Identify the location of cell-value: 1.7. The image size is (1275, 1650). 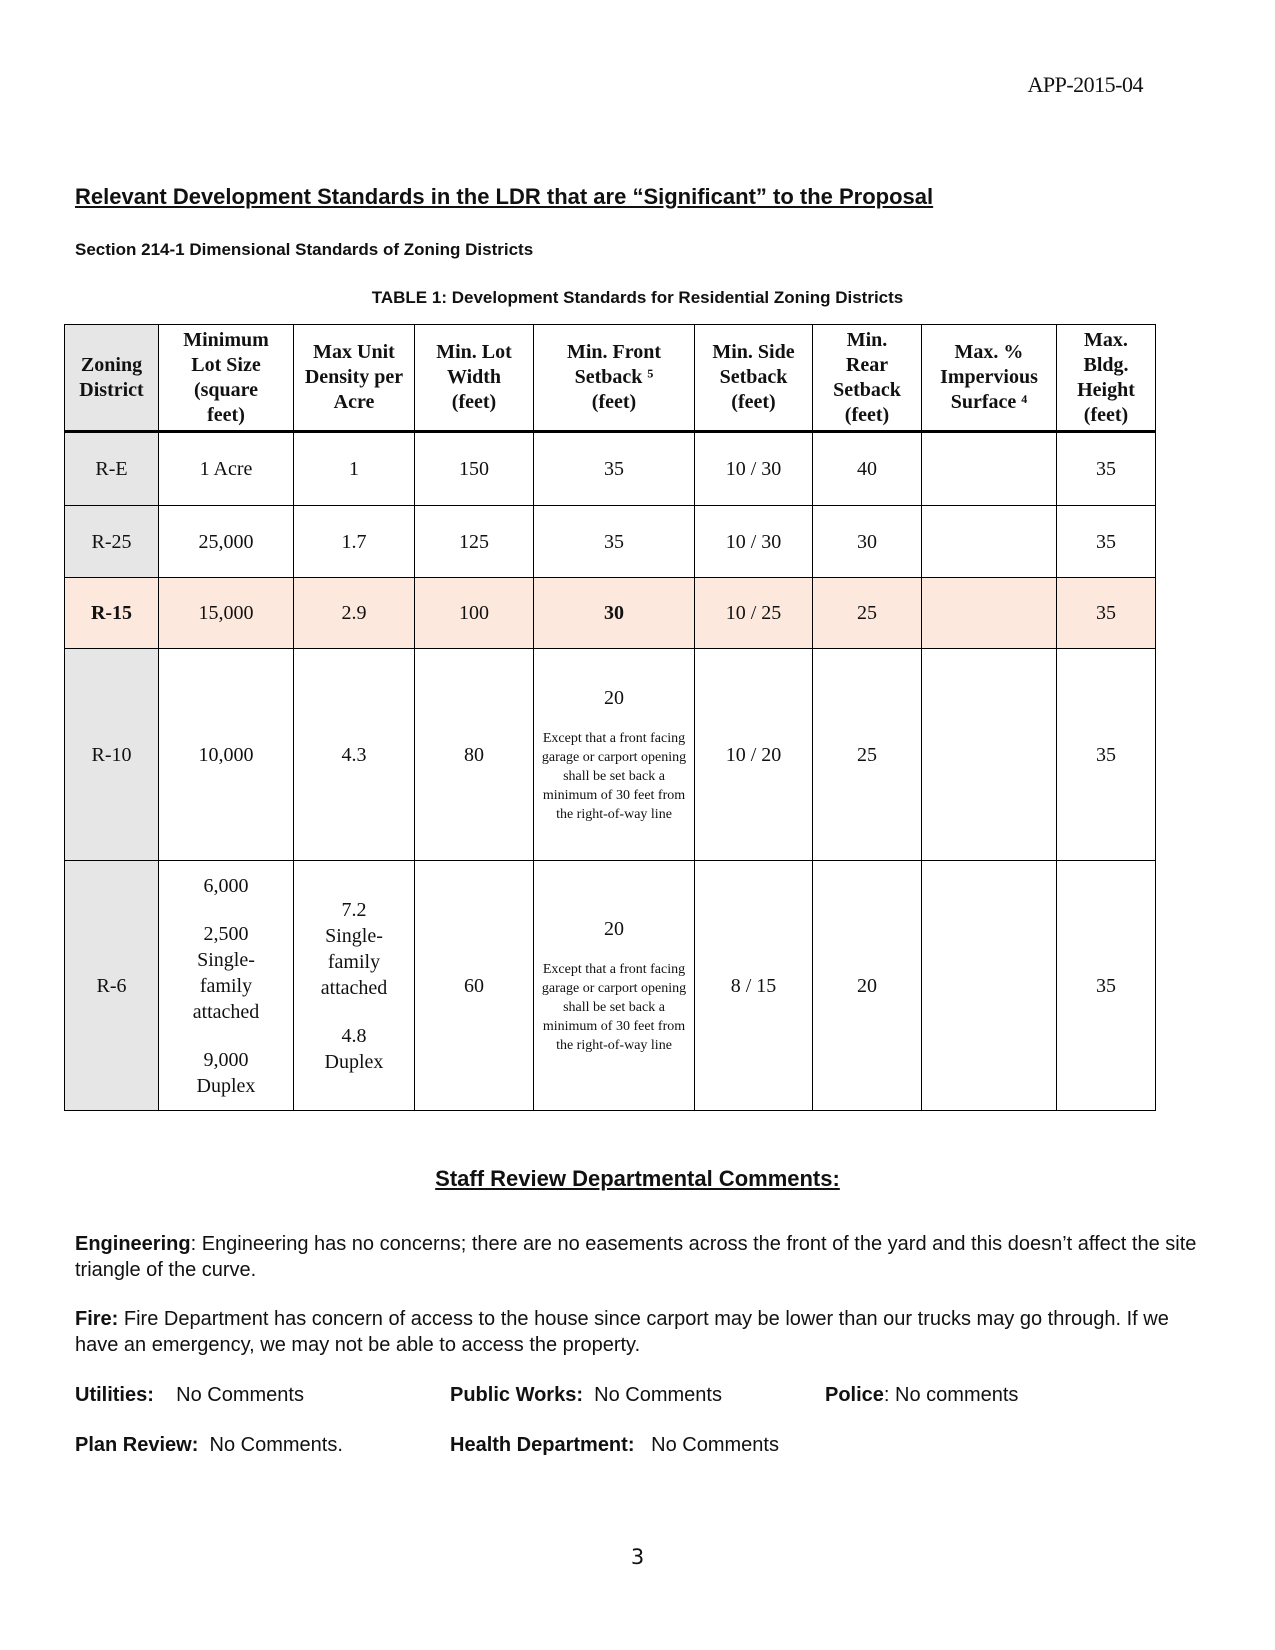
(354, 541).